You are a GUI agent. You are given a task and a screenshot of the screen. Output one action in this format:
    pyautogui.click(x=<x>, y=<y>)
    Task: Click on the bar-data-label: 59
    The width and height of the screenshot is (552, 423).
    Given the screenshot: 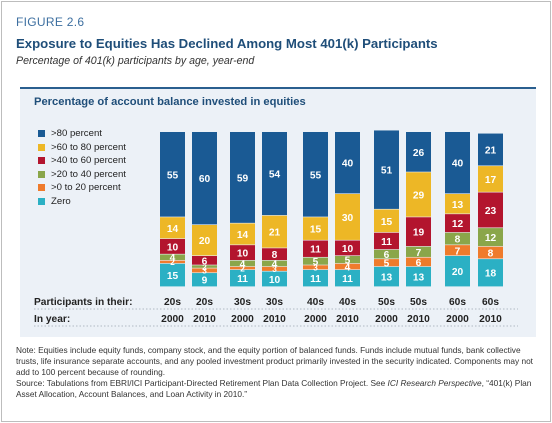 What is the action you would take?
    pyautogui.click(x=243, y=178)
    